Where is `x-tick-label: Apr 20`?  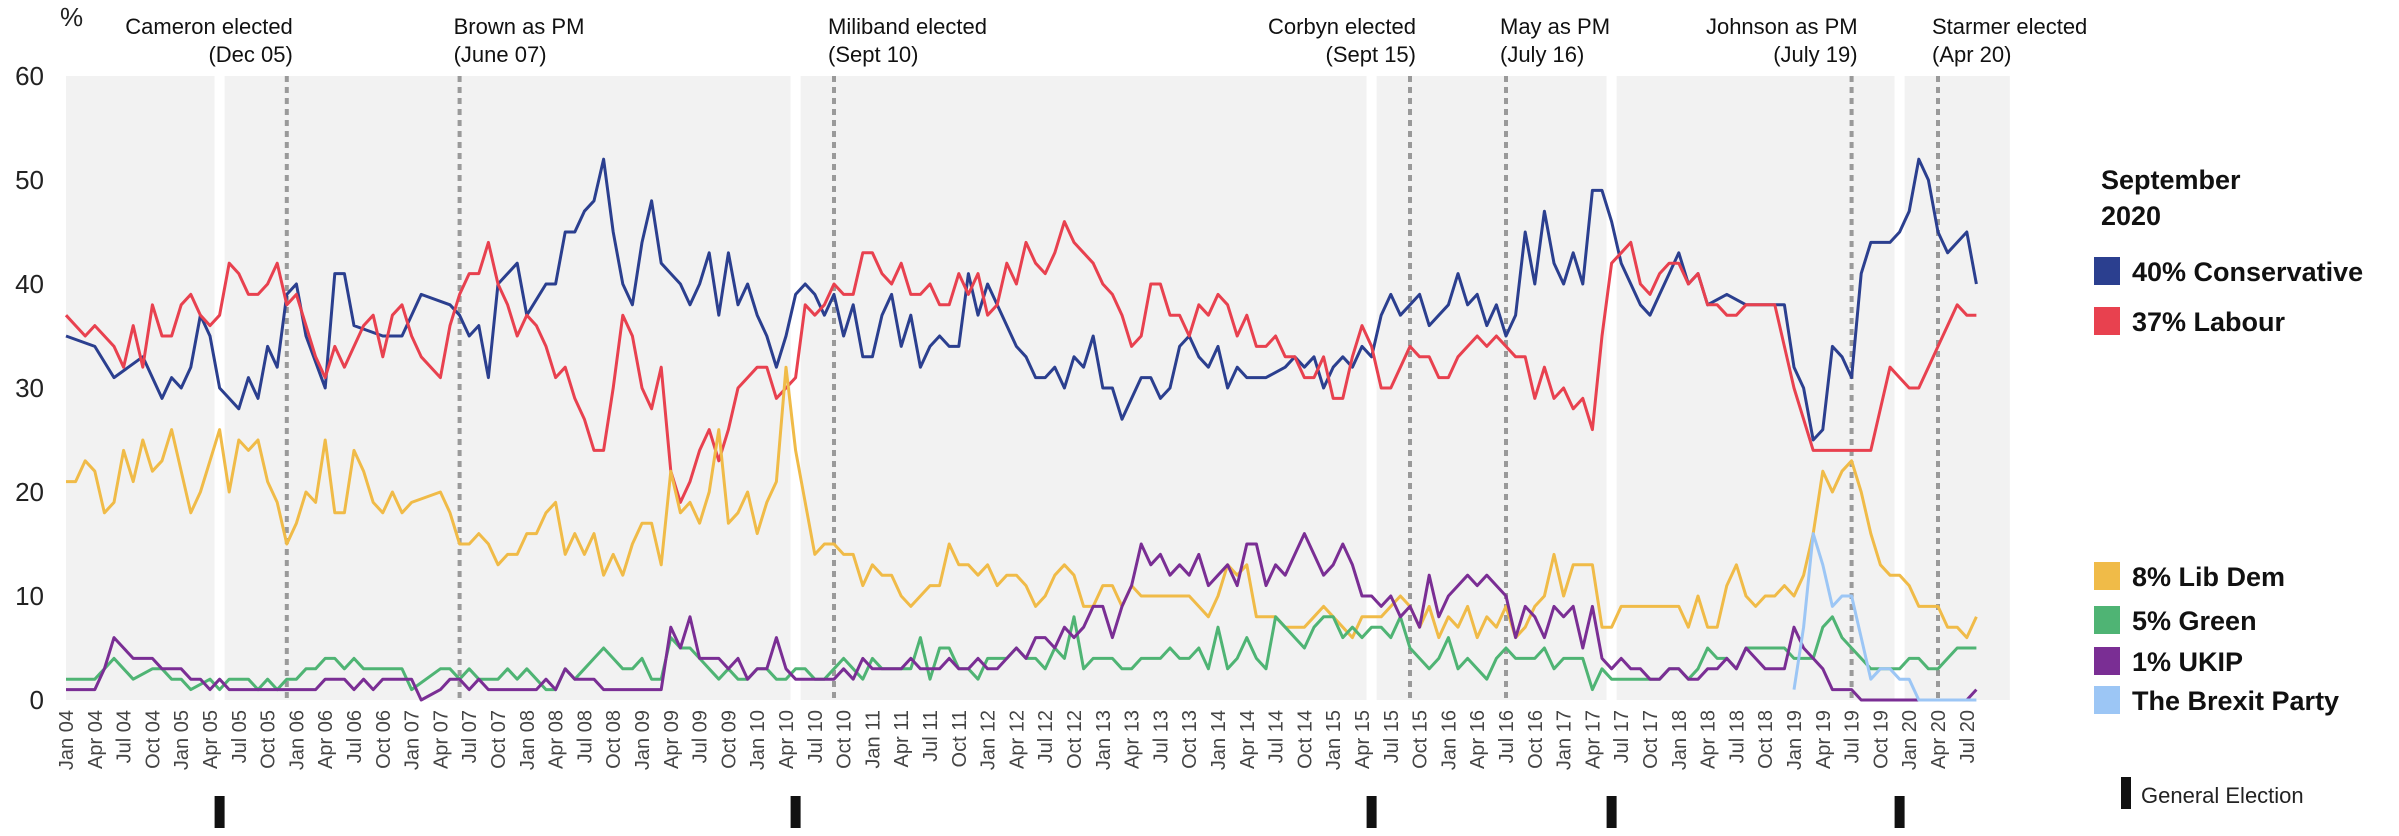
x-tick-label: Apr 20 is located at coordinates (1939, 739).